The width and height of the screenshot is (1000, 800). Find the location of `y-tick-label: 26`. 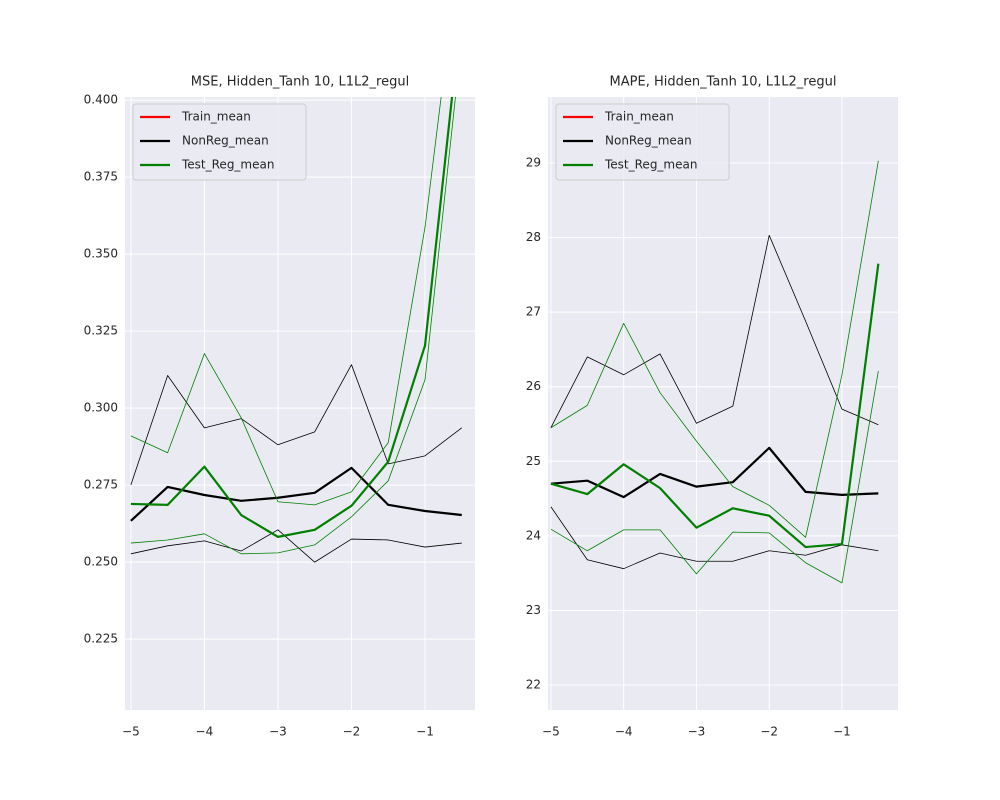

y-tick-label: 26 is located at coordinates (533, 386).